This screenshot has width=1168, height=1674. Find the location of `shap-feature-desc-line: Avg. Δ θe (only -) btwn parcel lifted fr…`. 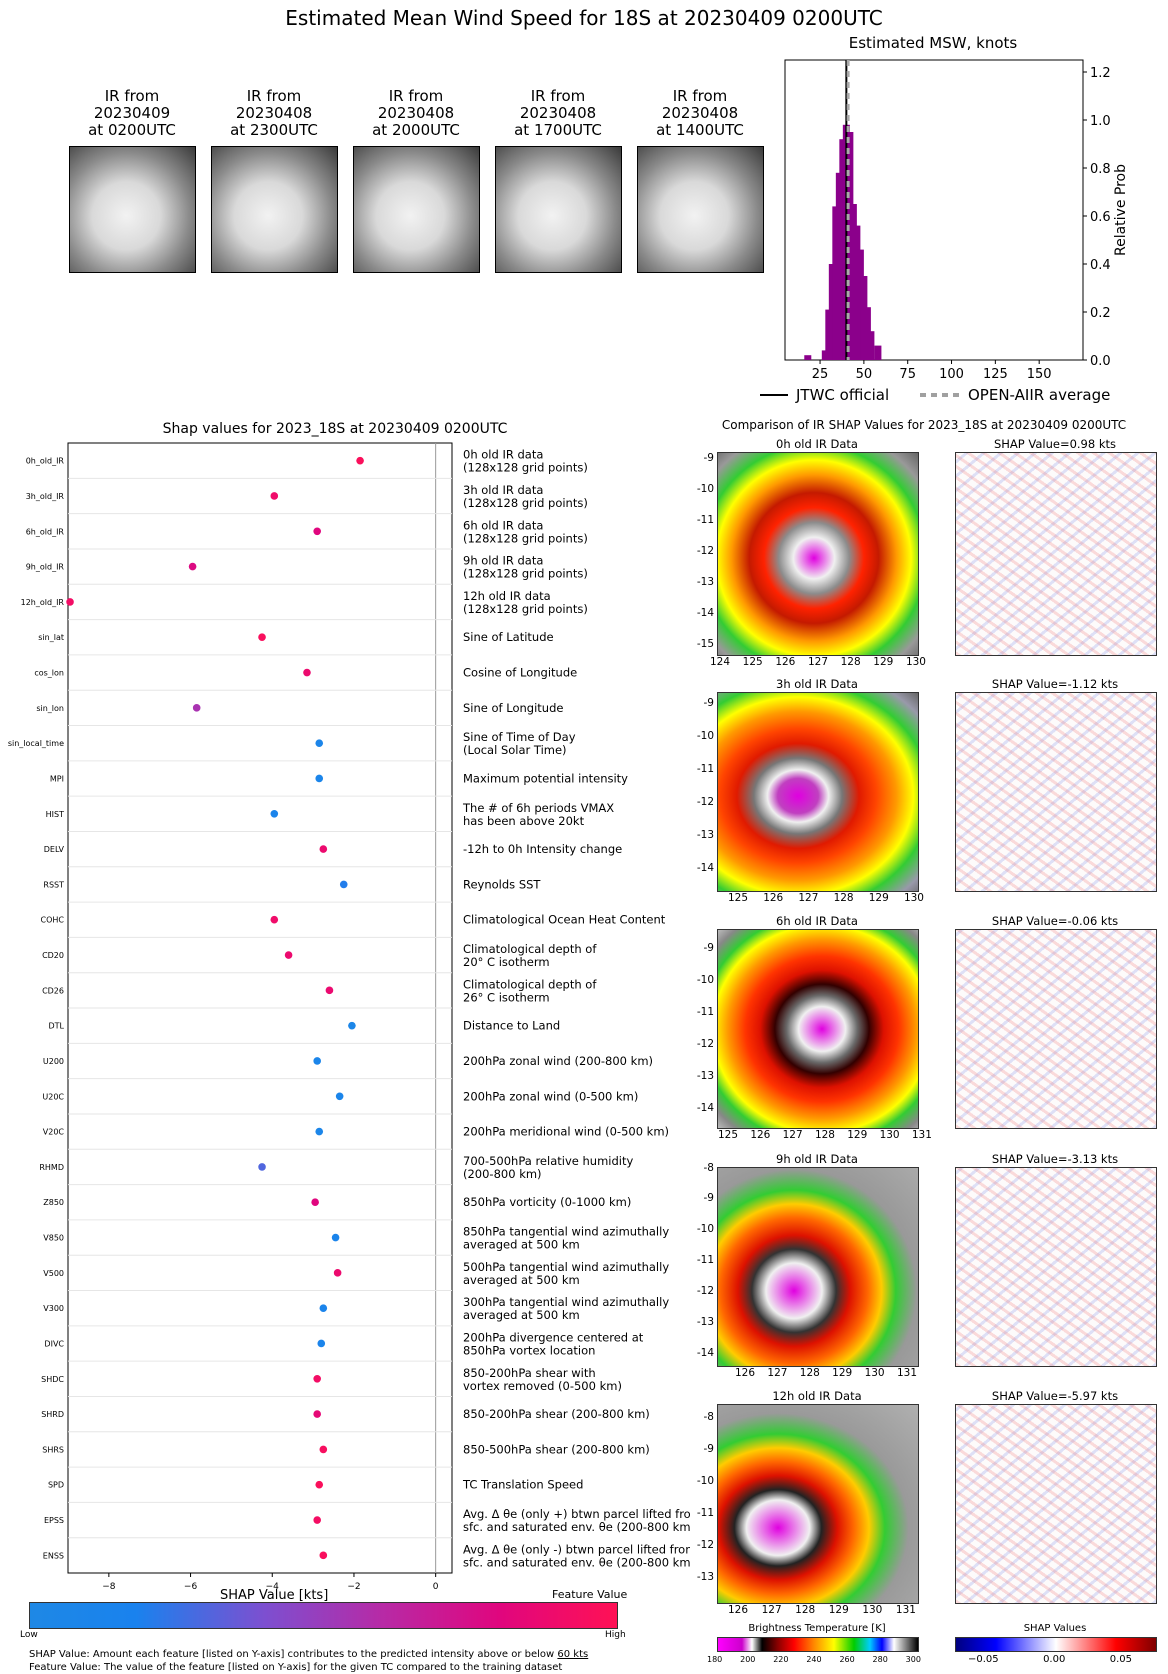

shap-feature-desc-line: Avg. Δ θe (only -) btwn parcel lifted fr… is located at coordinates (576, 1549).